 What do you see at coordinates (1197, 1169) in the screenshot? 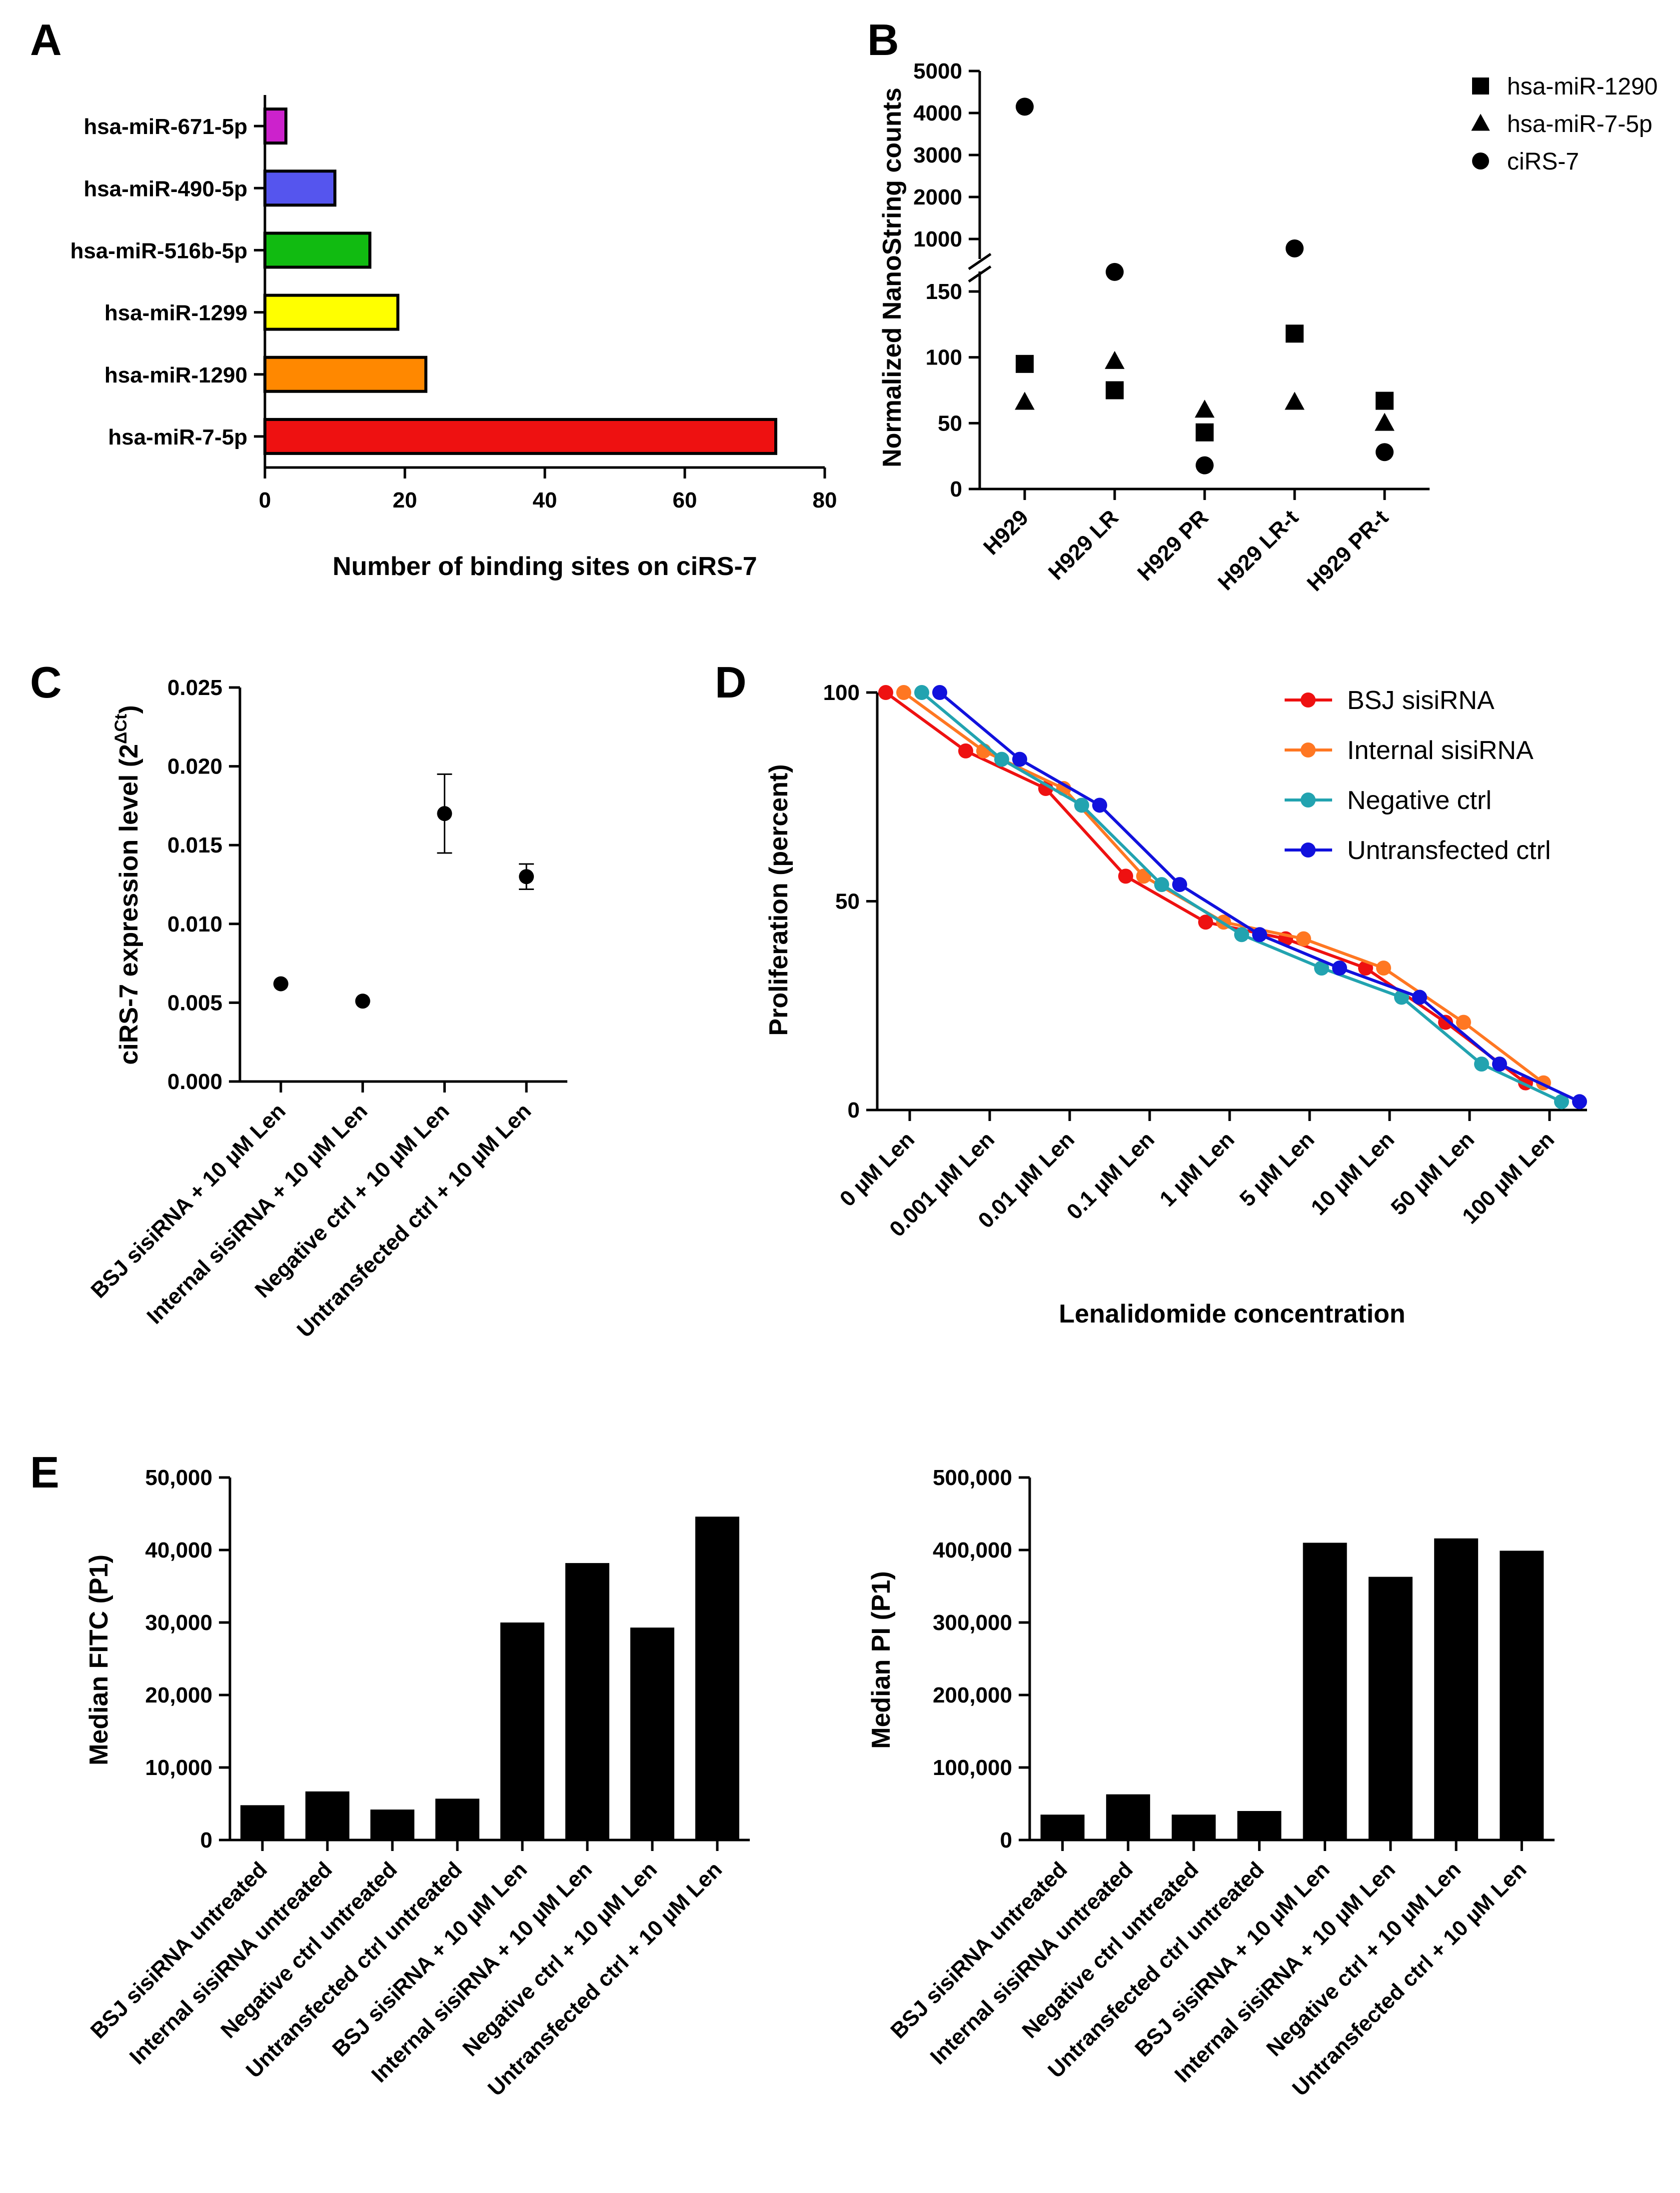
I see `x-tick-label: 1 µM Len` at bounding box center [1197, 1169].